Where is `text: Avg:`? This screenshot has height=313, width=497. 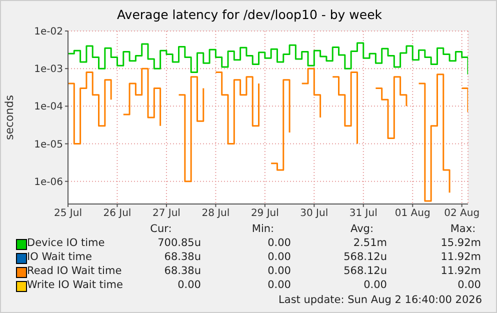
text: Avg: is located at coordinates (362, 229).